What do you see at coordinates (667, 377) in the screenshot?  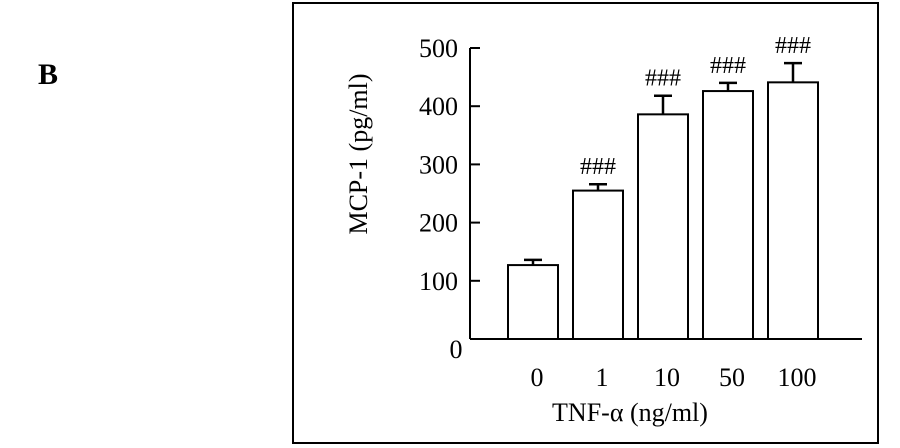 I see `x-tick-label: 10` at bounding box center [667, 377].